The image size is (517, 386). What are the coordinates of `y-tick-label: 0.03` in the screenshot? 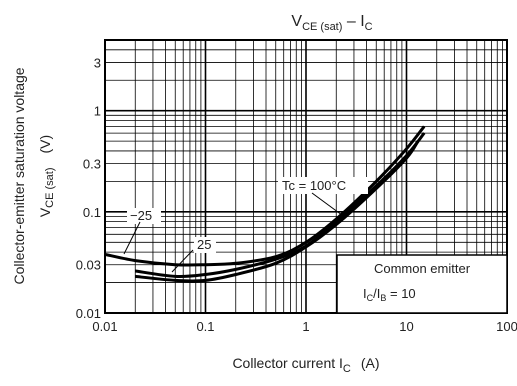 It's located at (88, 265).